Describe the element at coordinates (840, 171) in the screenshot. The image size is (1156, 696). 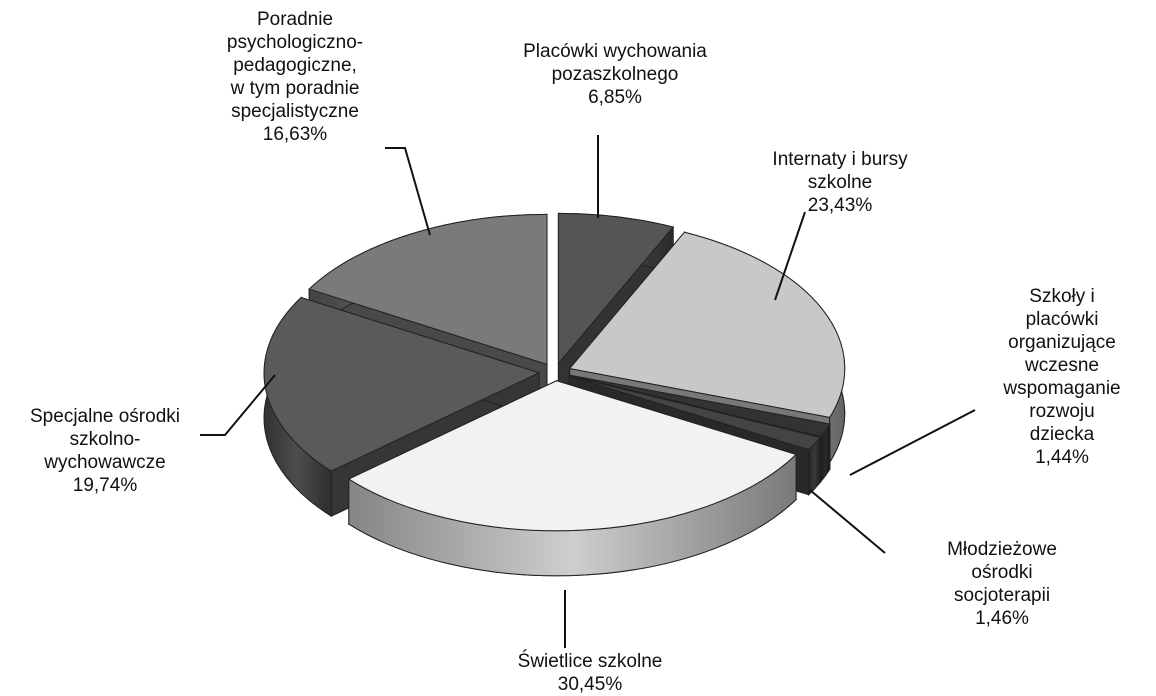
I see `category-label: Internaty i bursy szkolne` at that location.